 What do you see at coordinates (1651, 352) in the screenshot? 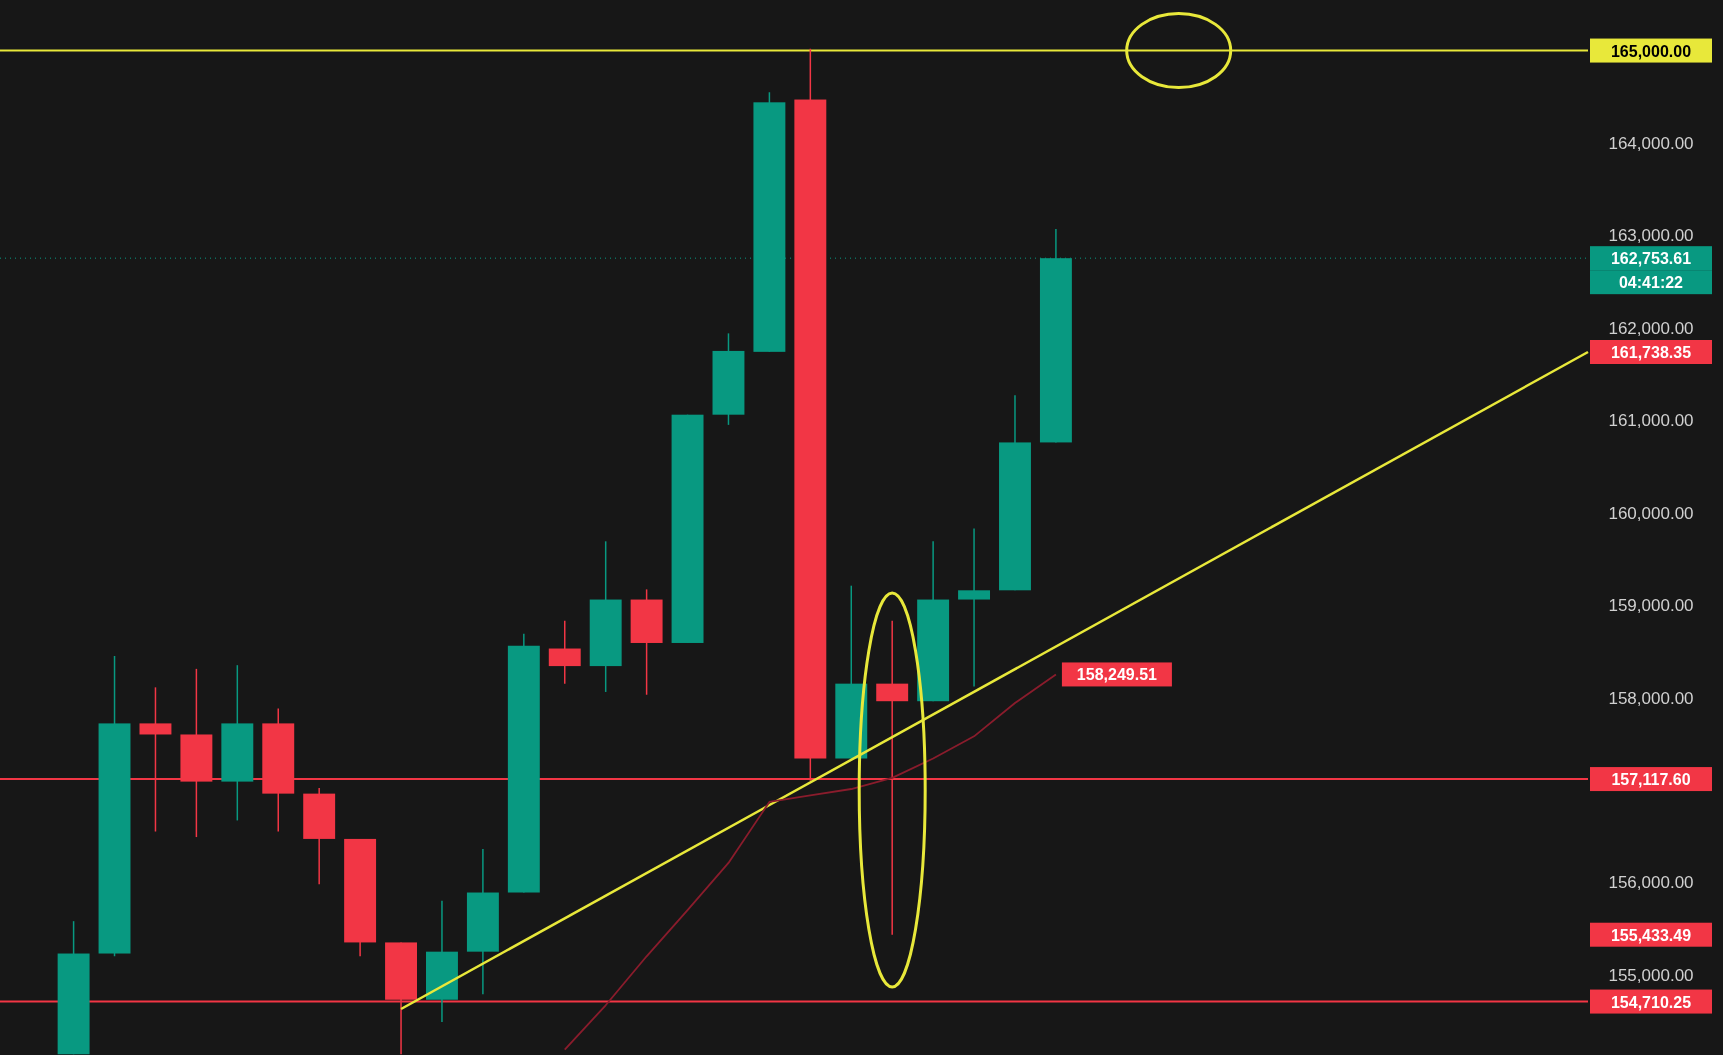
I see `data-label: 161,738.35` at bounding box center [1651, 352].